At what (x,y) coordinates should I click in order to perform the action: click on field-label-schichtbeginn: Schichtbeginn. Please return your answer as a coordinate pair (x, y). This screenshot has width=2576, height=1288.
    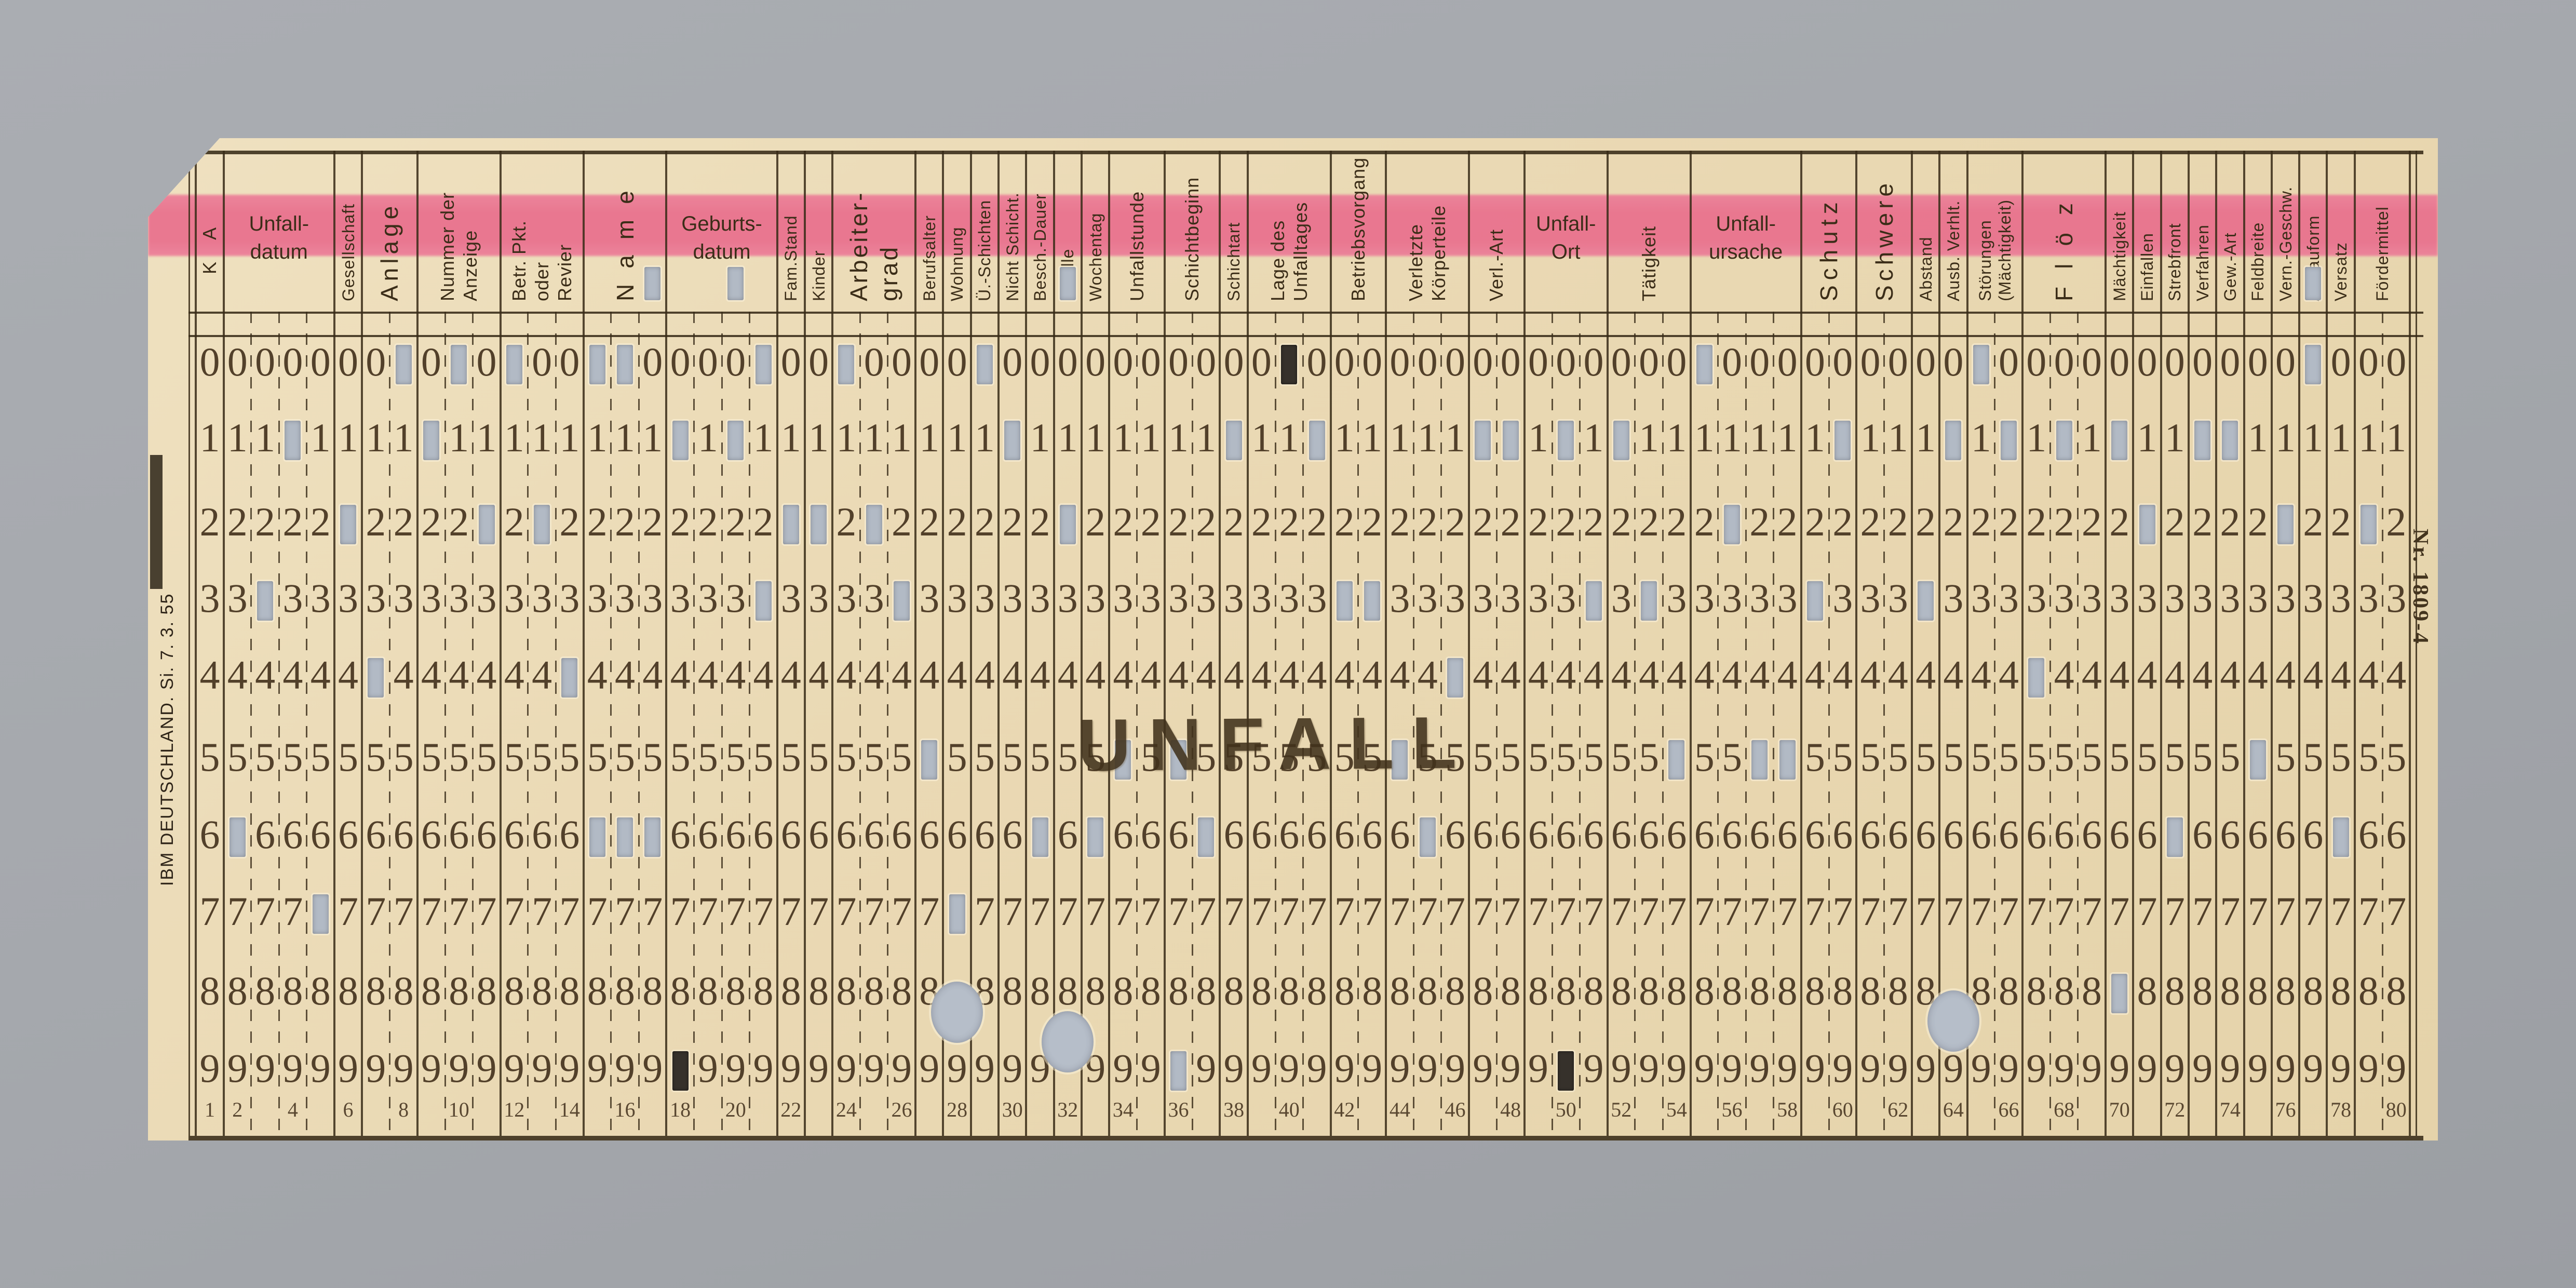
    Looking at the image, I should click on (1192, 239).